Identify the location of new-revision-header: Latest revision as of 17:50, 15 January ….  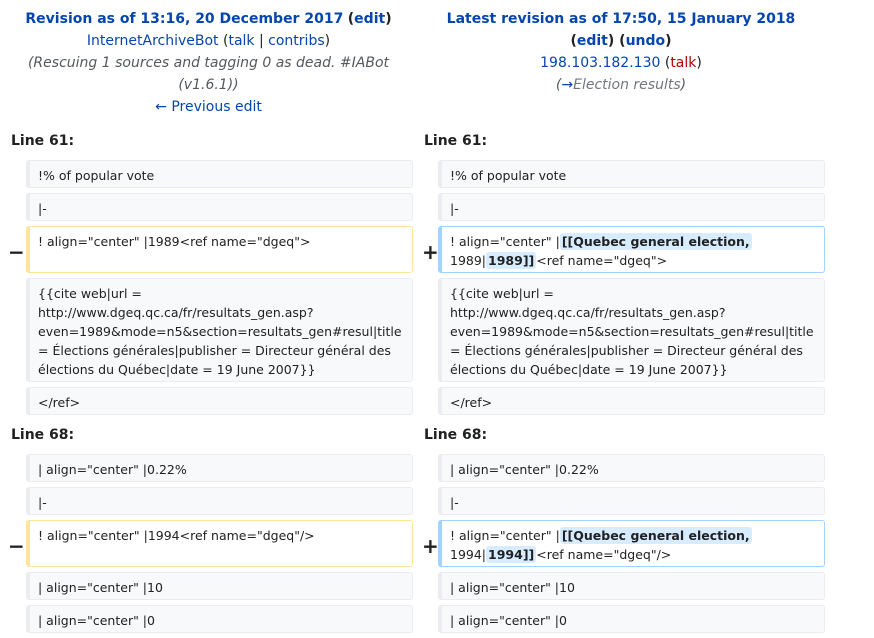
(621, 52).